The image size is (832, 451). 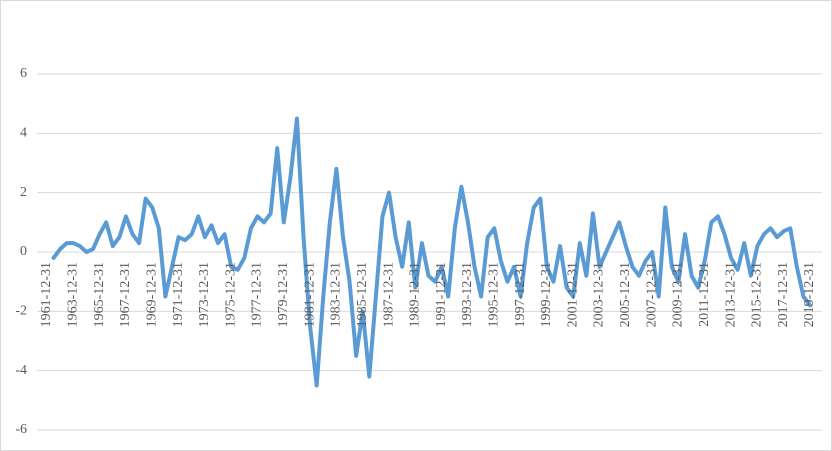 I want to click on x-tick-label: 1977-12-31, so click(x=257, y=294).